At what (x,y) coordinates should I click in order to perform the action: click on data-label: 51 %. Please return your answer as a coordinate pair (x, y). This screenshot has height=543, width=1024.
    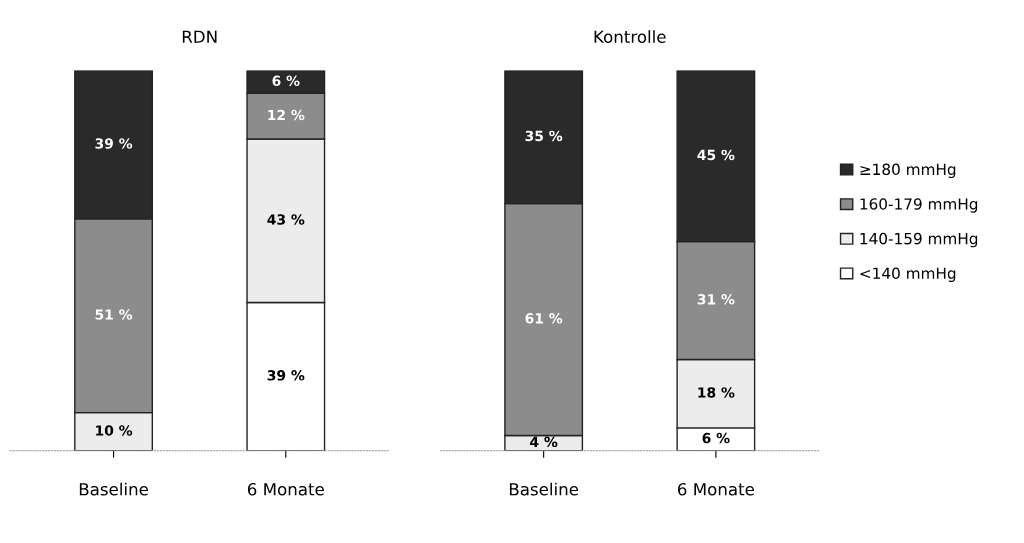
    Looking at the image, I should click on (114, 314).